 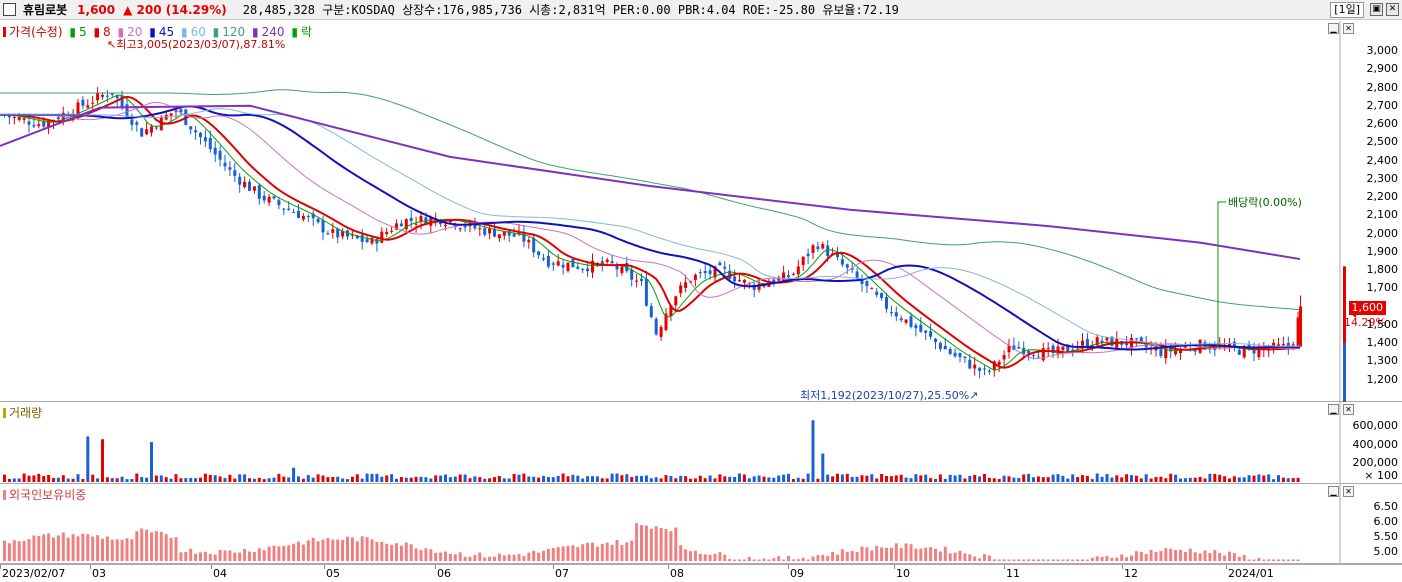 I want to click on volume-pane: 거래량 ▁ ✕ 600,000 400,000 200,000 × 100, so click(x=701, y=443).